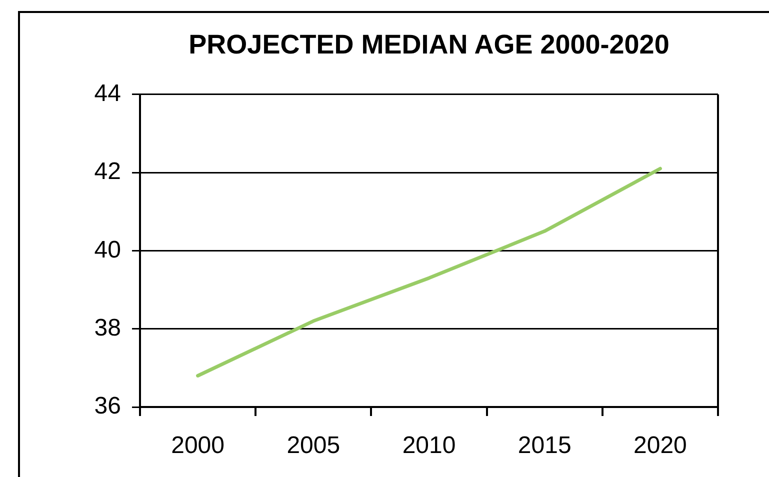 The height and width of the screenshot is (477, 769). I want to click on y-tick-label: 40, so click(107, 250).